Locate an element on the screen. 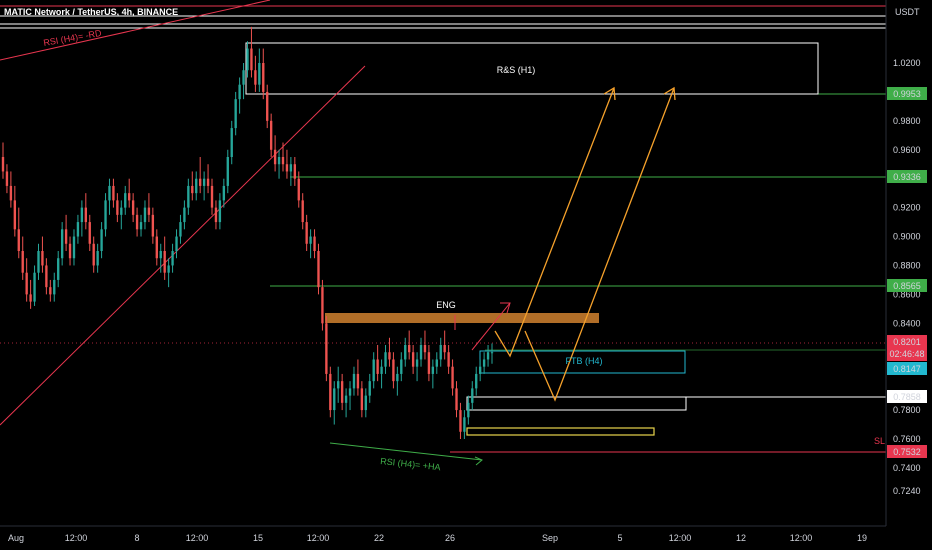 The image size is (932, 550). time-tick-1: 12:00 is located at coordinates (76, 538).